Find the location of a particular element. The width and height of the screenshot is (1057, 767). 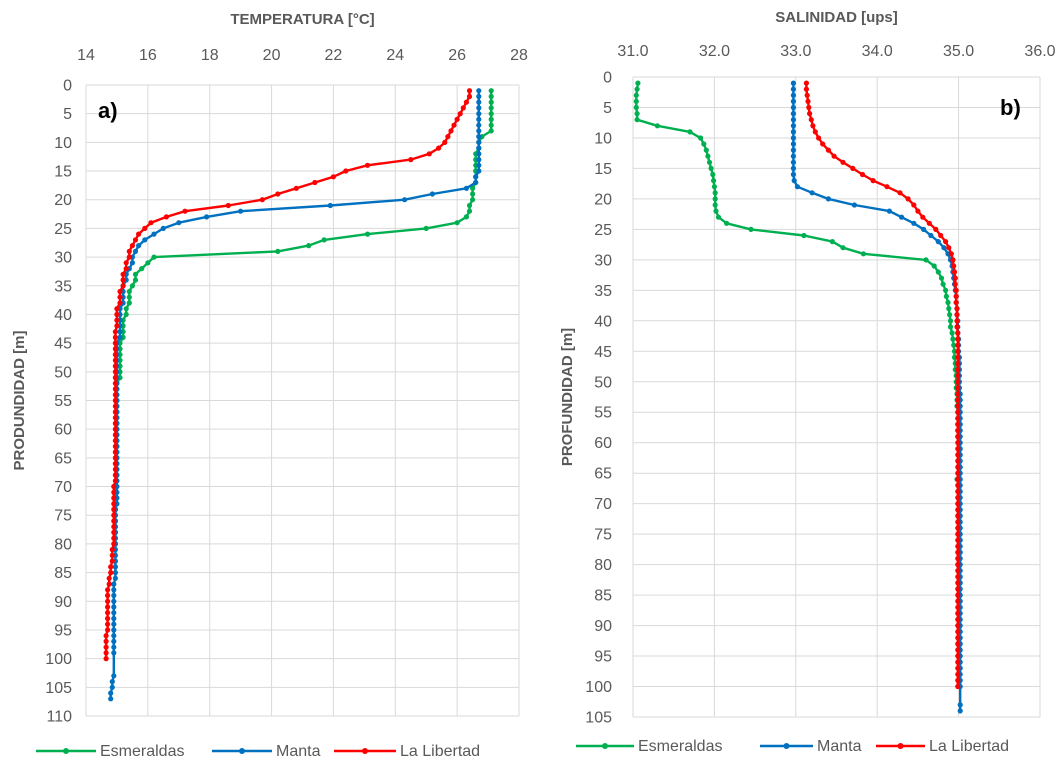

legend-label: Manta is located at coordinates (298, 751).